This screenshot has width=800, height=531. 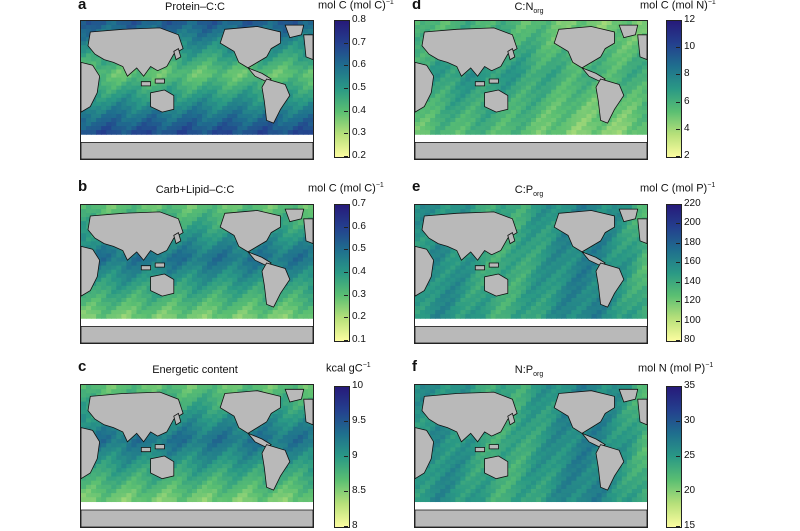 What do you see at coordinates (359, 340) in the screenshot?
I see `colorbar-tick-label: 0.1` at bounding box center [359, 340].